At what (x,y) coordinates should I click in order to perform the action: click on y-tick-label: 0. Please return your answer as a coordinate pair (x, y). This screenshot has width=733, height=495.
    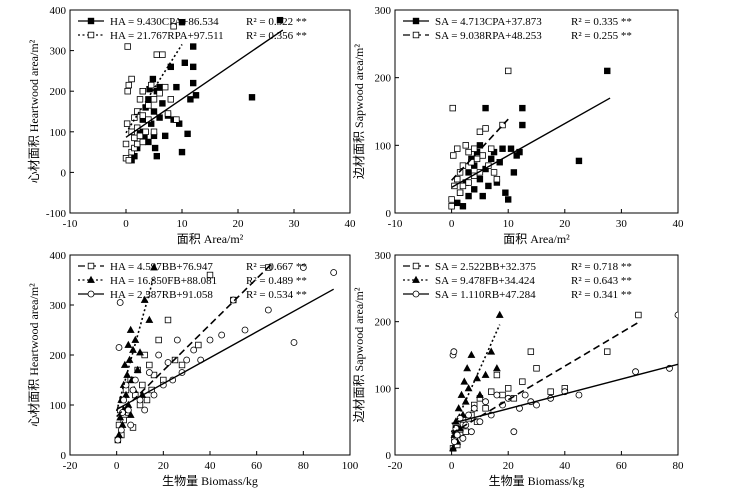
    Looking at the image, I should click on (64, 456).